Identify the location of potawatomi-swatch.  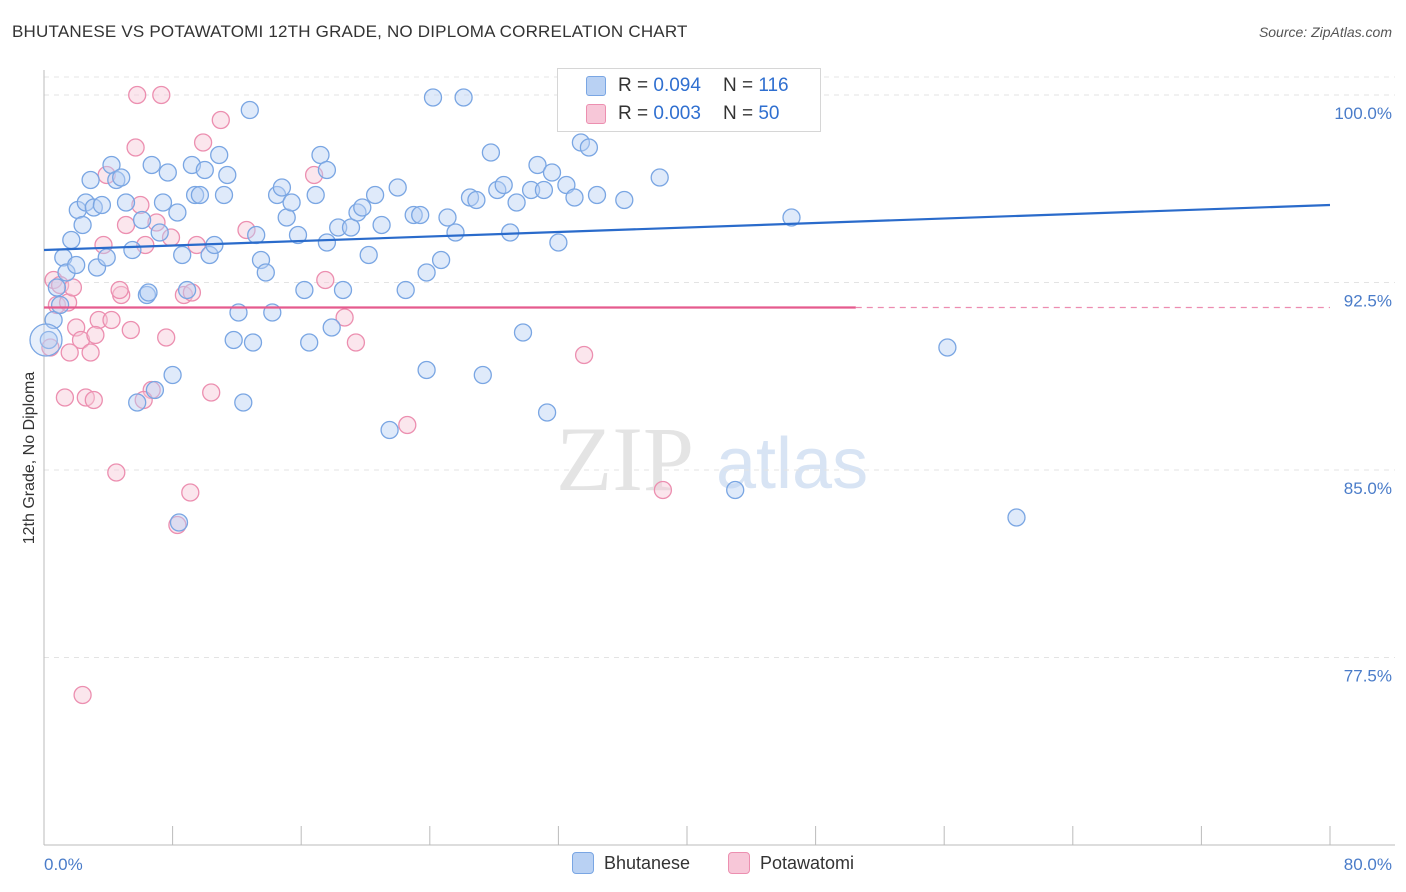
(596, 114).